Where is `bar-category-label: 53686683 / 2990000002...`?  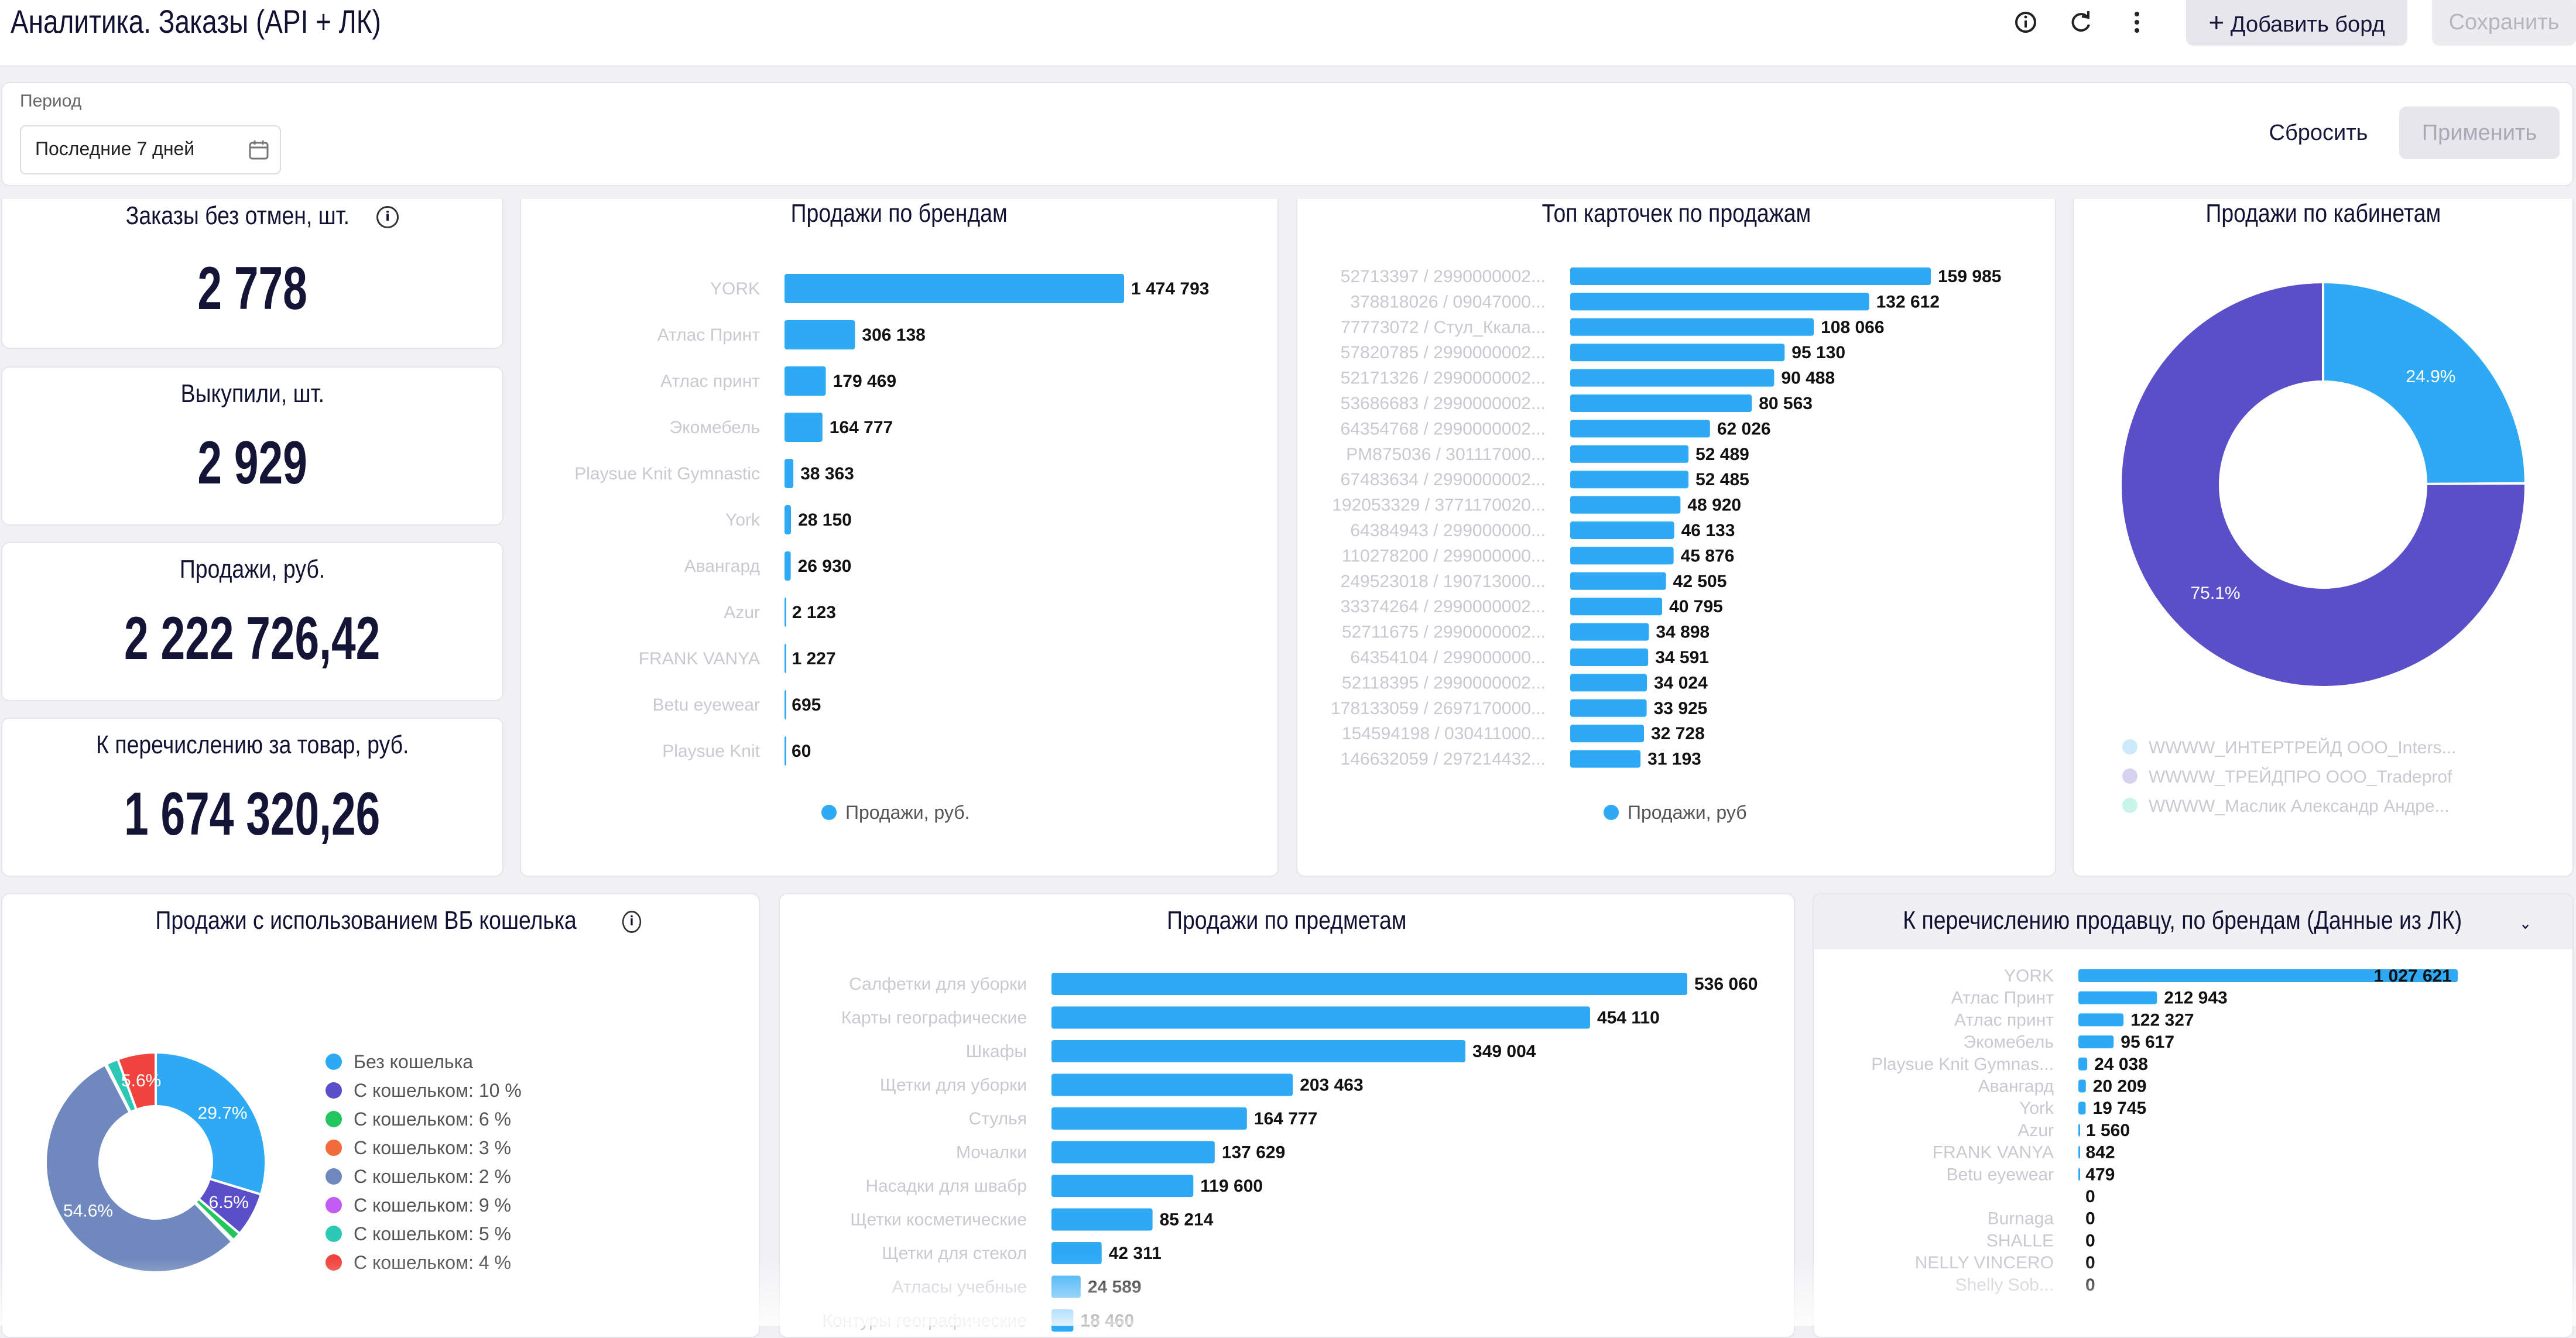 bar-category-label: 53686683 / 2990000002... is located at coordinates (1443, 404).